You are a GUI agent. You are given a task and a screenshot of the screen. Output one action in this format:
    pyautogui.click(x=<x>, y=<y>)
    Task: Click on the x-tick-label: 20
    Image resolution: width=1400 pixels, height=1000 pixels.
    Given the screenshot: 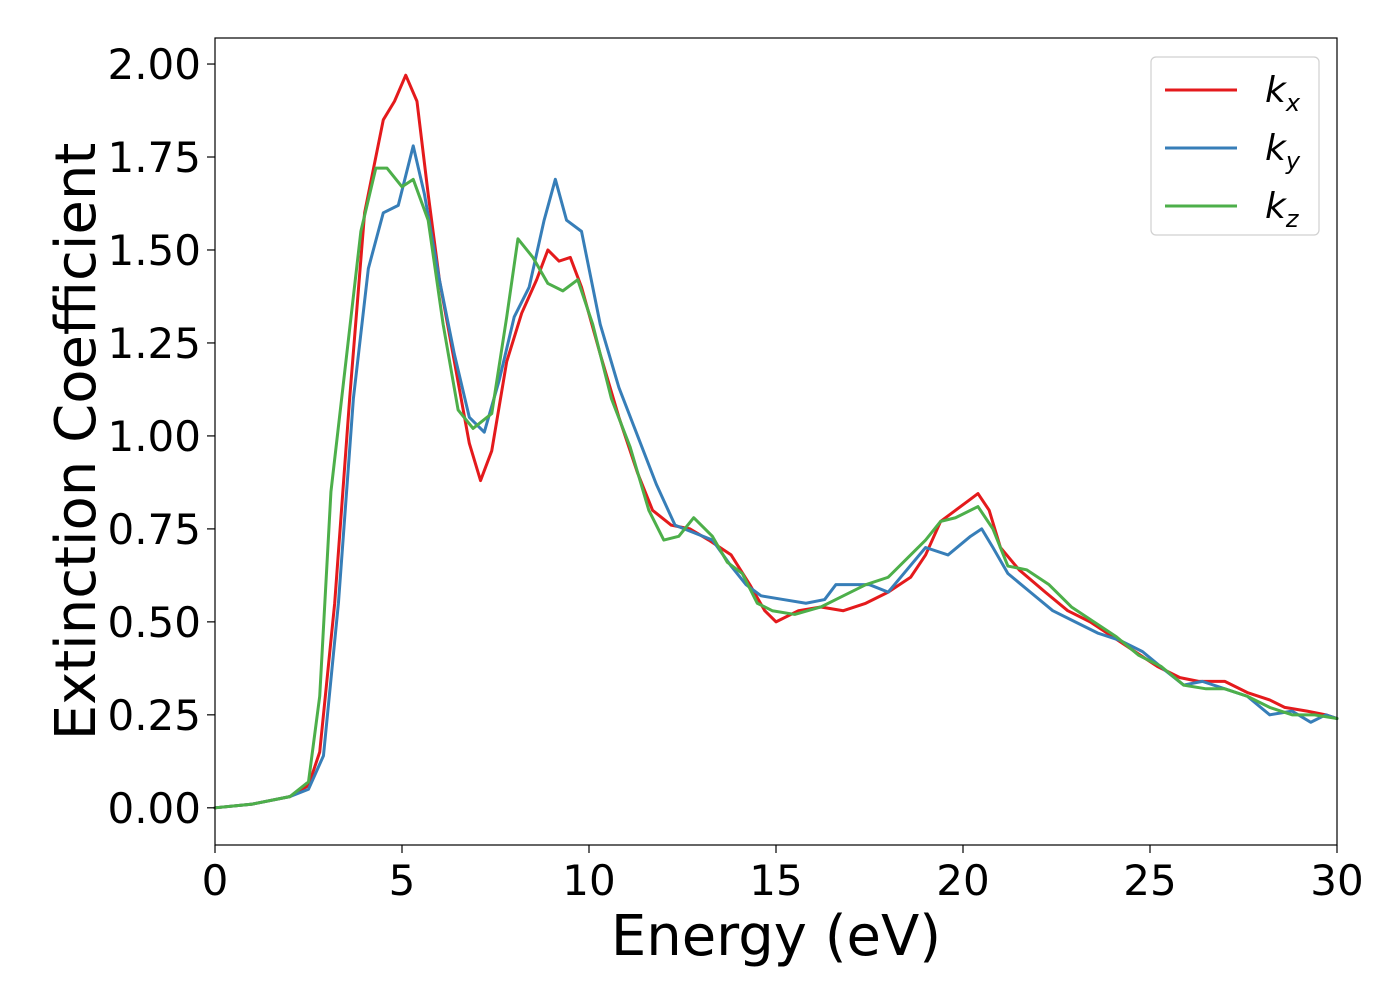 What is the action you would take?
    pyautogui.click(x=962, y=880)
    